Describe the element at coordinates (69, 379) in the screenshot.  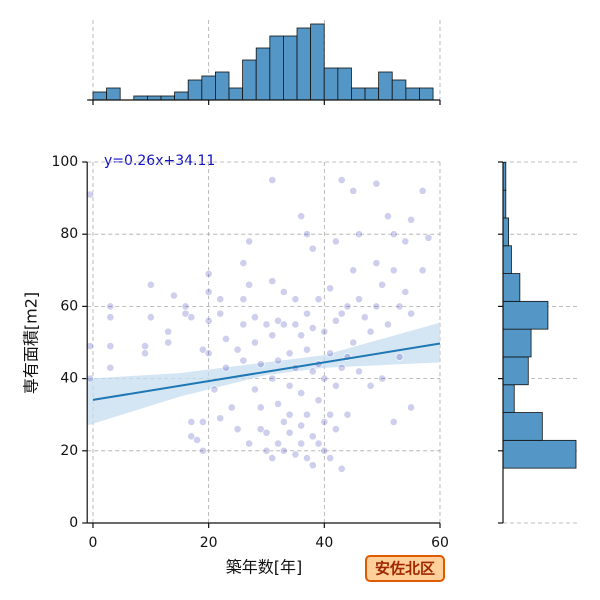
I see `y-tick-label: 40` at that location.